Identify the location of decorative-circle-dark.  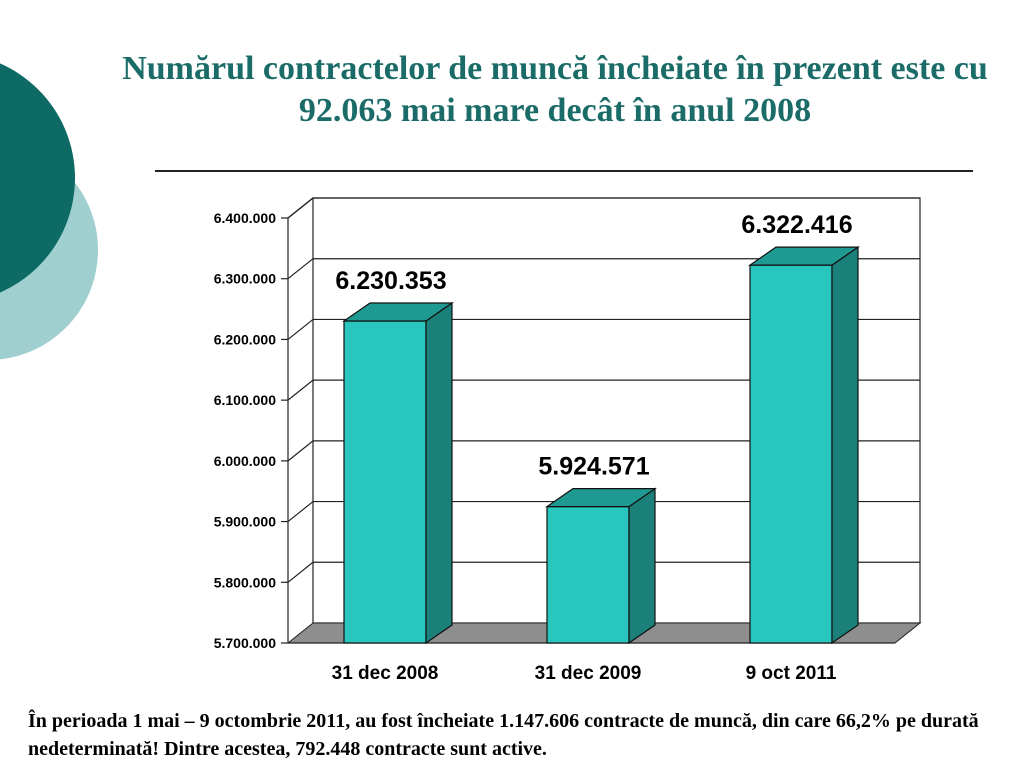
(37, 178).